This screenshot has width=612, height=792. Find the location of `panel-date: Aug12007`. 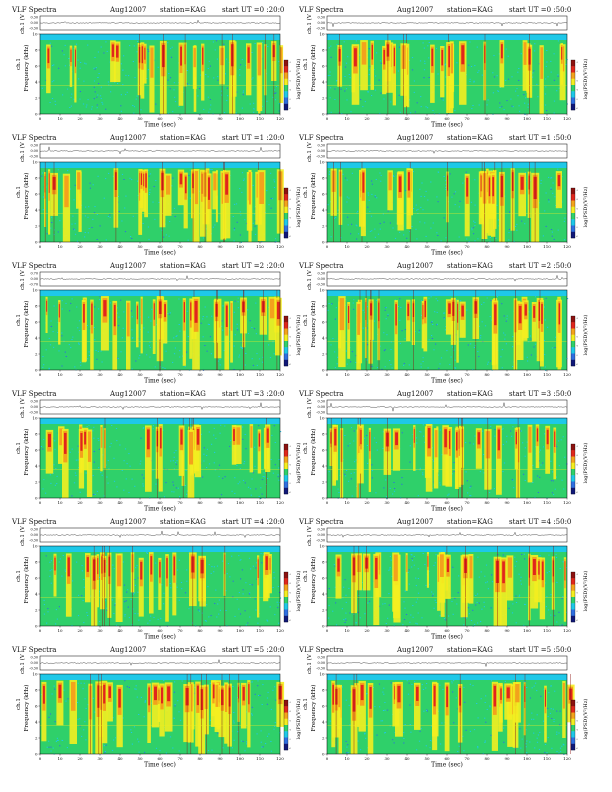

panel-date: Aug12007 is located at coordinates (128, 266).